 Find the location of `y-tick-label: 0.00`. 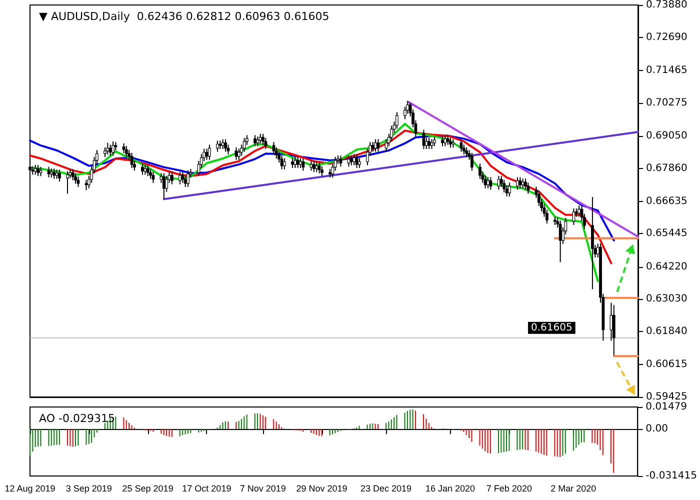

y-tick-label: 0.00 is located at coordinates (657, 429).